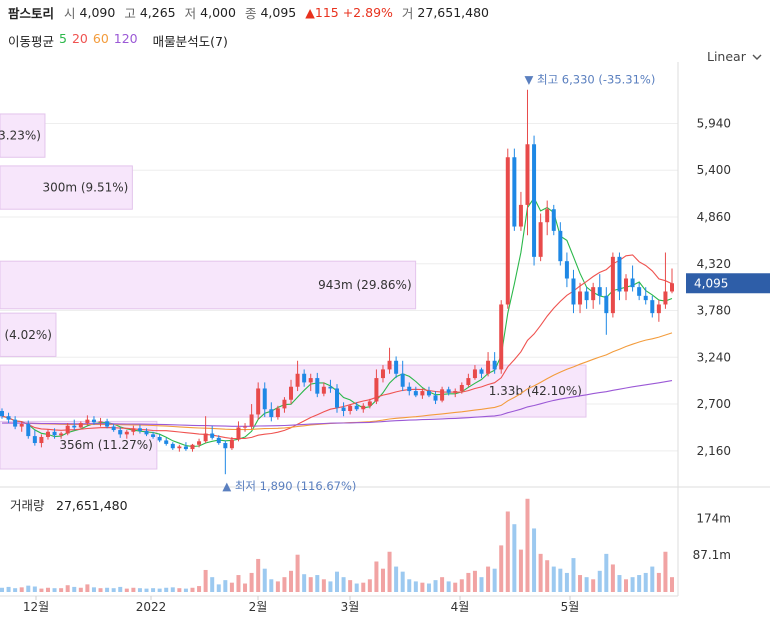  I want to click on ma-60: 60, so click(100, 38).